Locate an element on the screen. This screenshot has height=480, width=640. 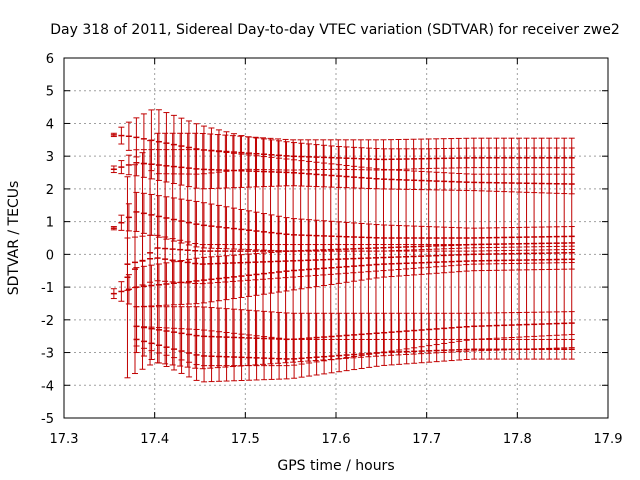
y-tick-label: 3 is located at coordinates (50, 157).